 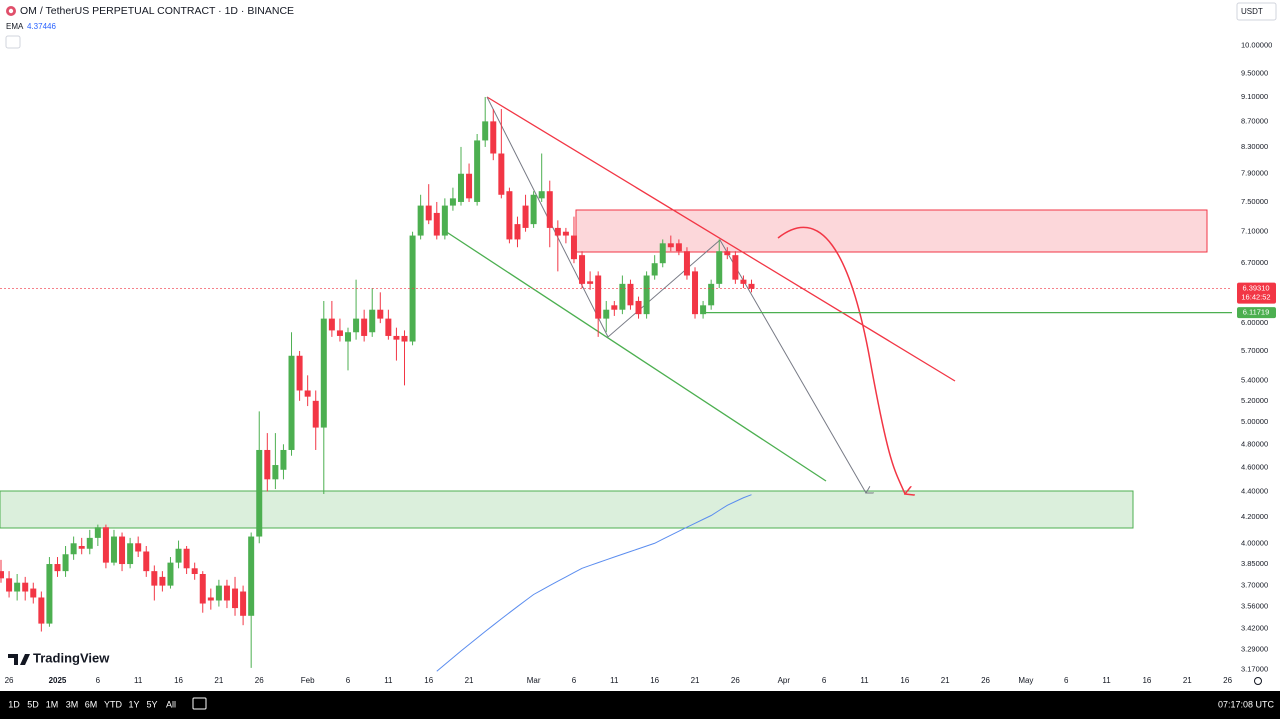 I want to click on y-tick-label: 4.80000, so click(x=1254, y=443).